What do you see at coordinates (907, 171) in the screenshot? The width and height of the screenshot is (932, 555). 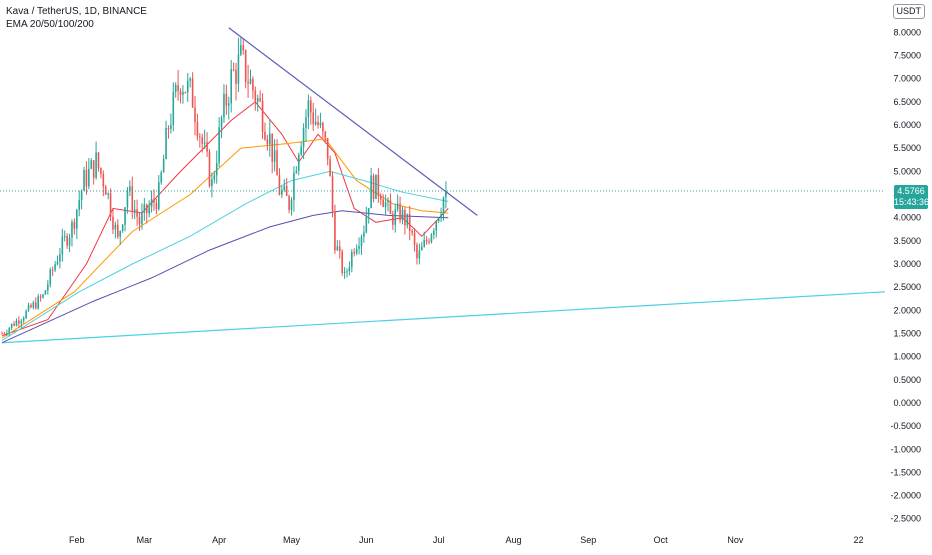 I see `y-tick-label: 5.0000` at bounding box center [907, 171].